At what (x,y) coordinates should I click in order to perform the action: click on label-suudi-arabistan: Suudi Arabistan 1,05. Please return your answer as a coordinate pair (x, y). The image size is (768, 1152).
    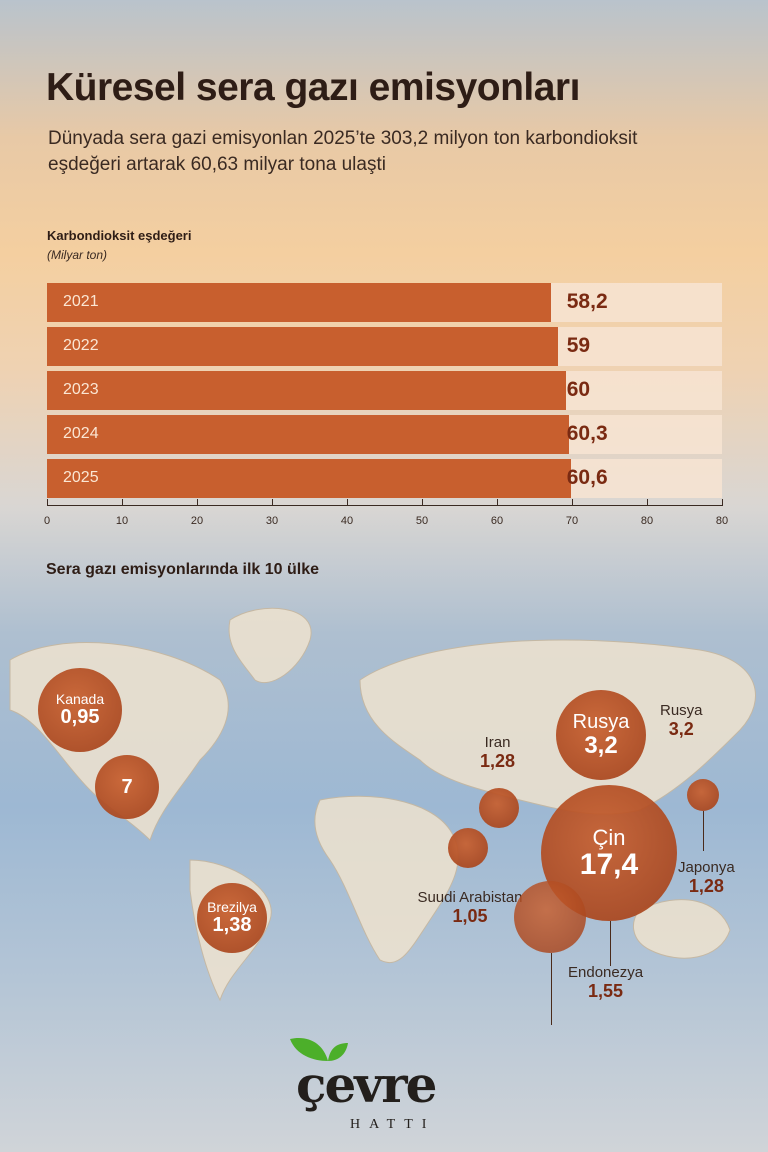
    Looking at the image, I should click on (470, 907).